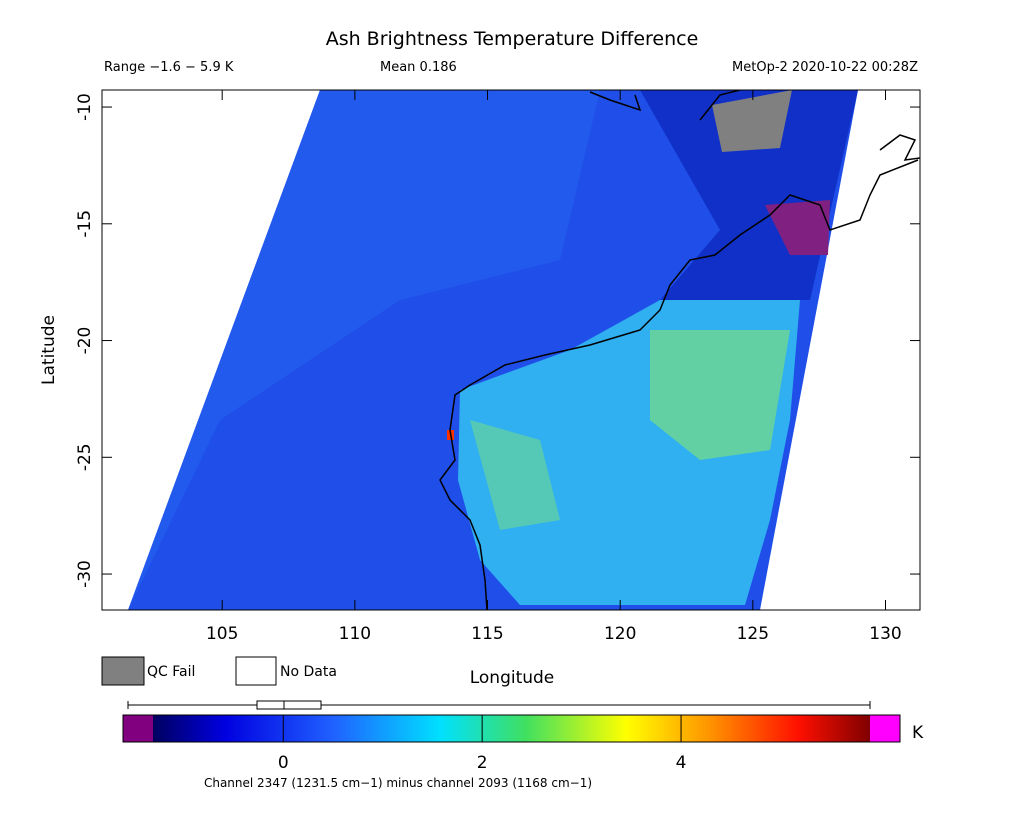 This screenshot has height=813, width=1024. What do you see at coordinates (355, 634) in the screenshot?
I see `x-tick-label: 110` at bounding box center [355, 634].